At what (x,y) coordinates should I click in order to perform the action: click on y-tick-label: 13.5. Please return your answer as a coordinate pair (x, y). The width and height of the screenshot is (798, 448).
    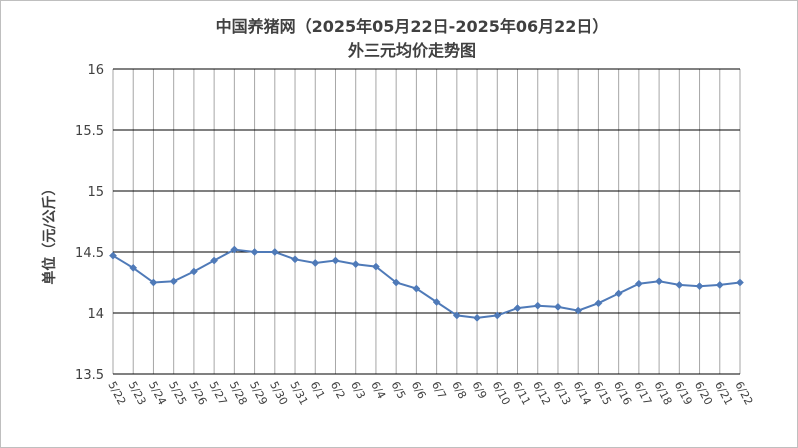
    Looking at the image, I should click on (89, 375).